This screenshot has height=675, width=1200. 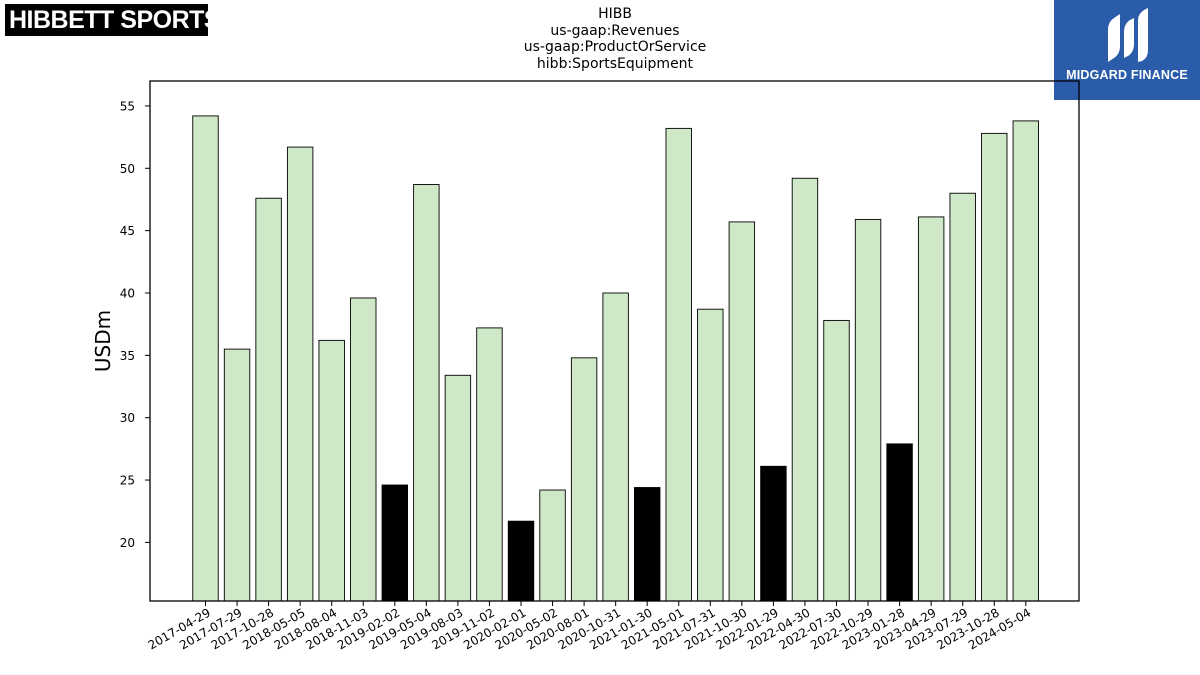 What do you see at coordinates (225, 20) in the screenshot?
I see `registered-mark: ®` at bounding box center [225, 20].